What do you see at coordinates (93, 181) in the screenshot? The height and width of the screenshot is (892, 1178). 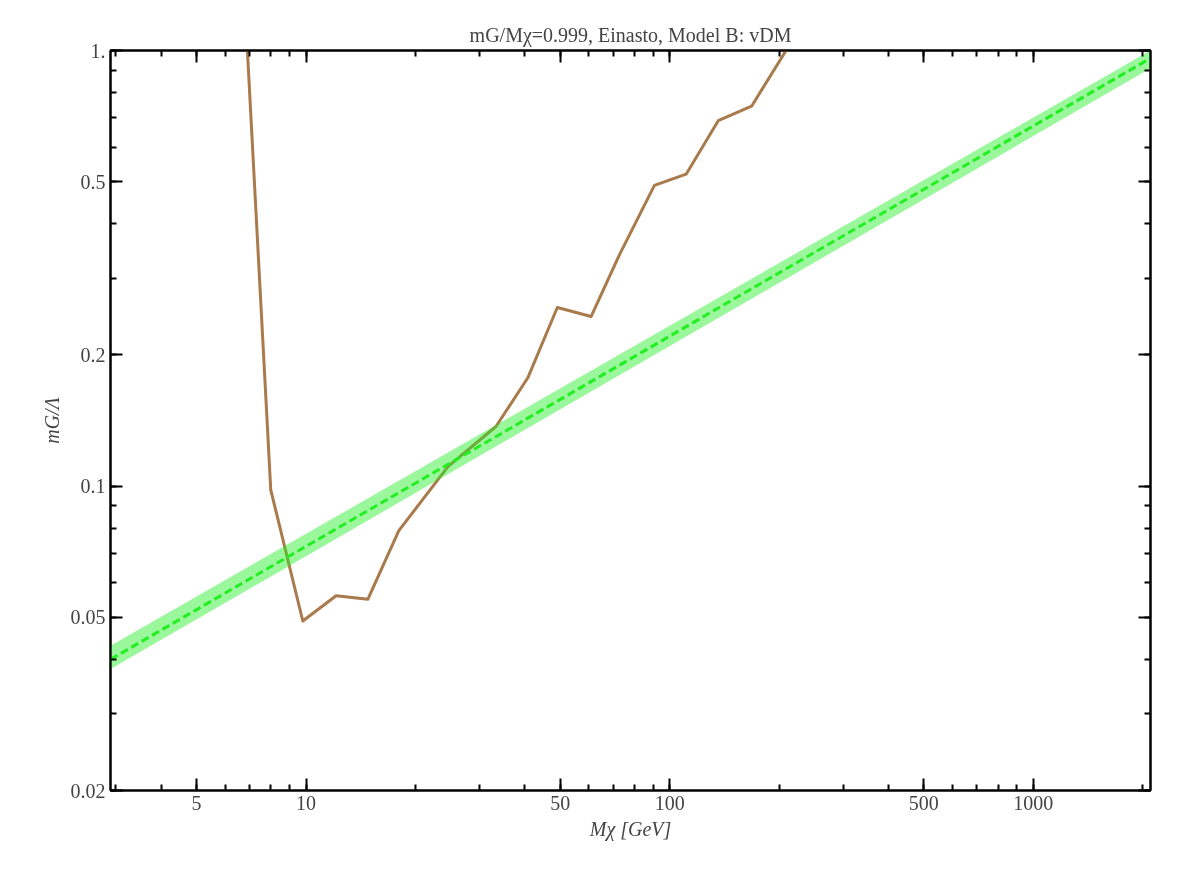 I see `y-tick-label: 0.5` at bounding box center [93, 181].